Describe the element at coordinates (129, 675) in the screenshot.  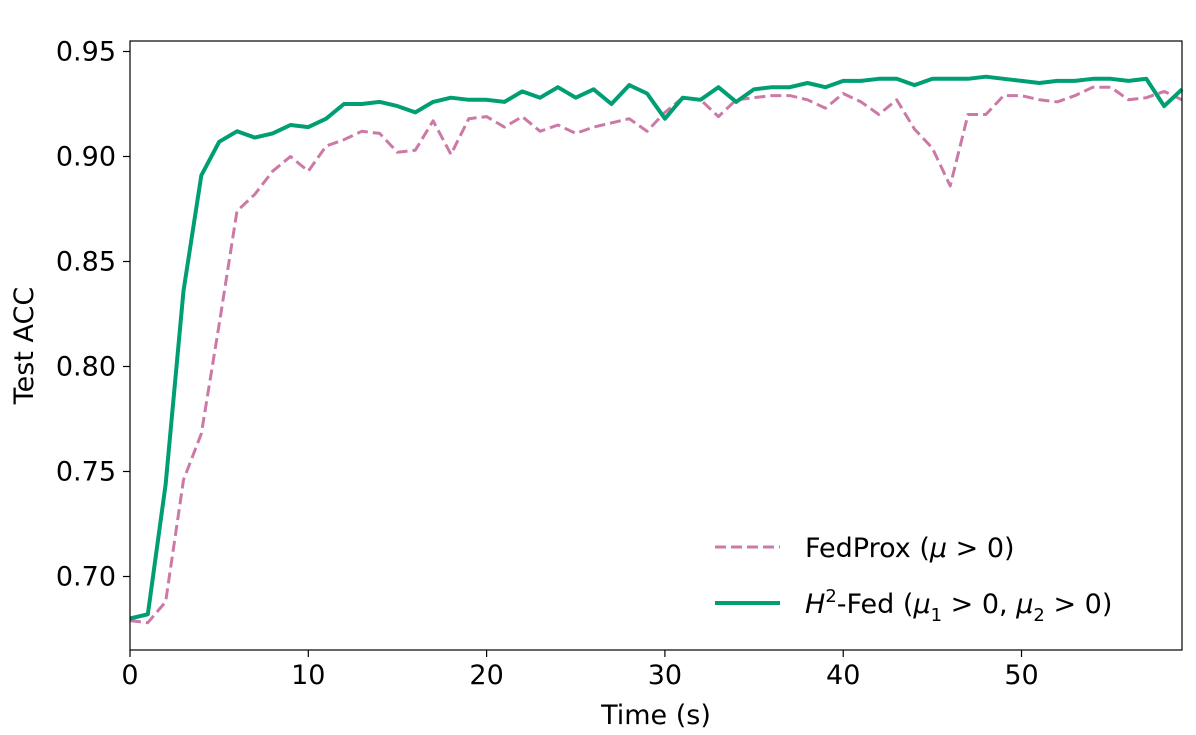
I see `x-tick-label: 0` at that location.